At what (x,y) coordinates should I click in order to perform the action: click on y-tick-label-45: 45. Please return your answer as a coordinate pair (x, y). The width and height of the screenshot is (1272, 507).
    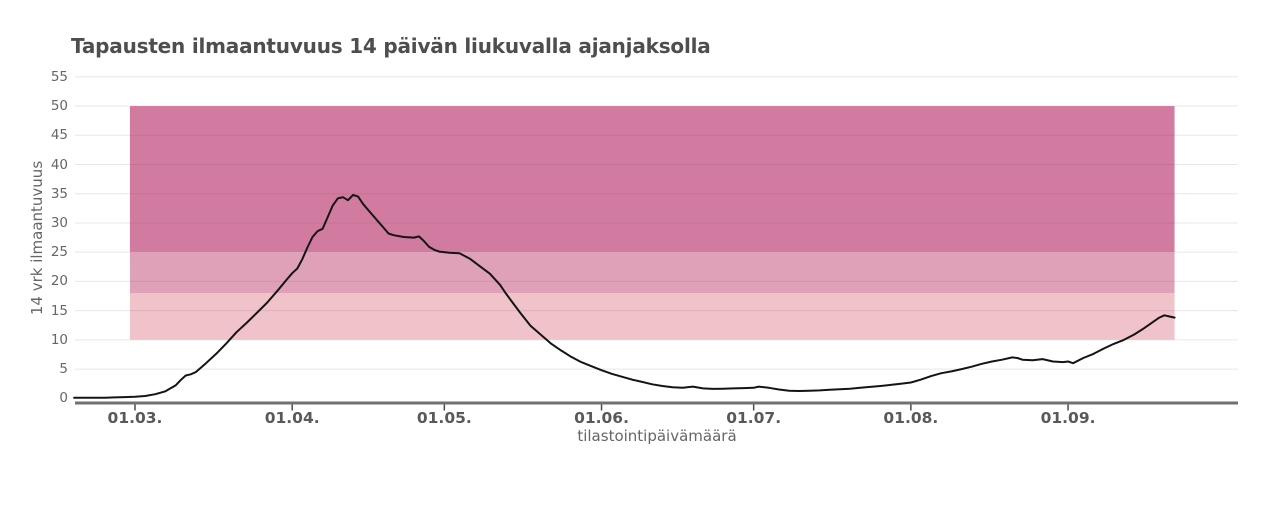
    Looking at the image, I should click on (59, 135).